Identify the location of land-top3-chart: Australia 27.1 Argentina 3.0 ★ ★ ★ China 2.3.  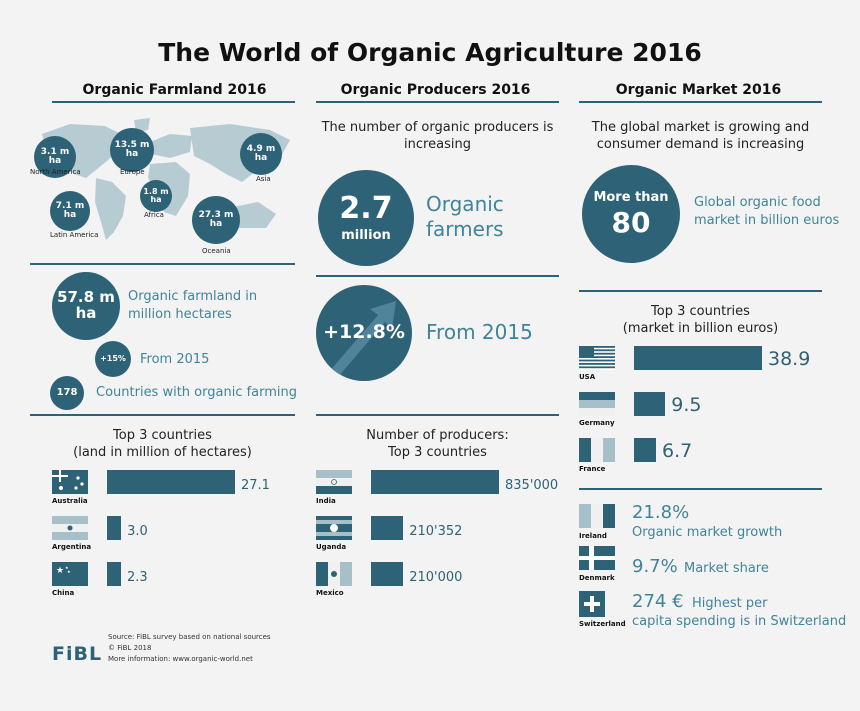
(177, 540).